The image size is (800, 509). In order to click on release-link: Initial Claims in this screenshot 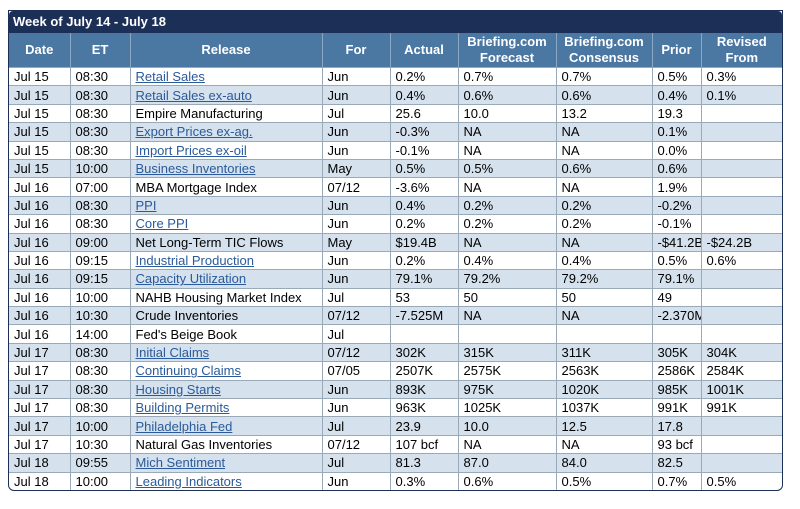, I will do `click(172, 353)`.